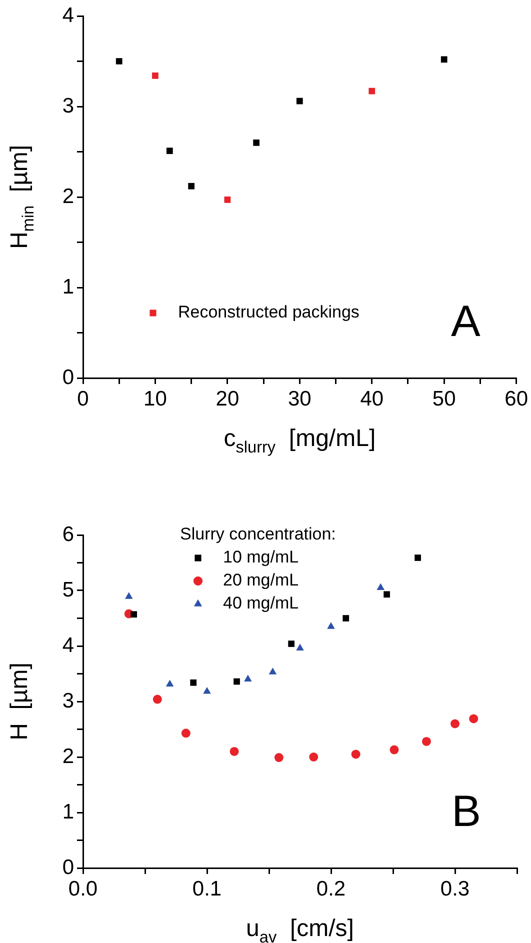  What do you see at coordinates (455, 888) in the screenshot?
I see `x-tick-label: 0.3` at bounding box center [455, 888].